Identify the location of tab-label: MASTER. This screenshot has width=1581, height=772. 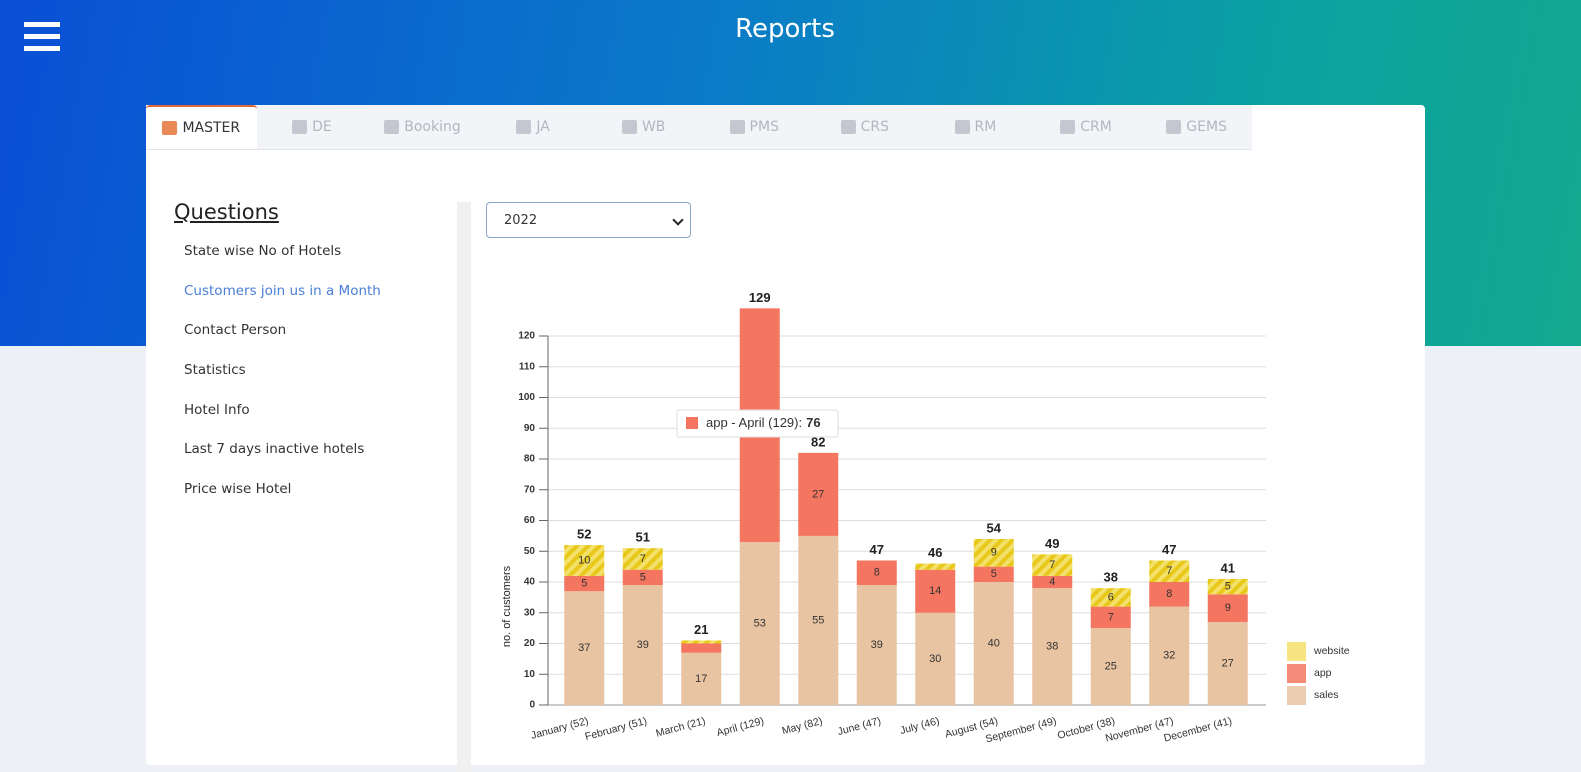
(211, 128).